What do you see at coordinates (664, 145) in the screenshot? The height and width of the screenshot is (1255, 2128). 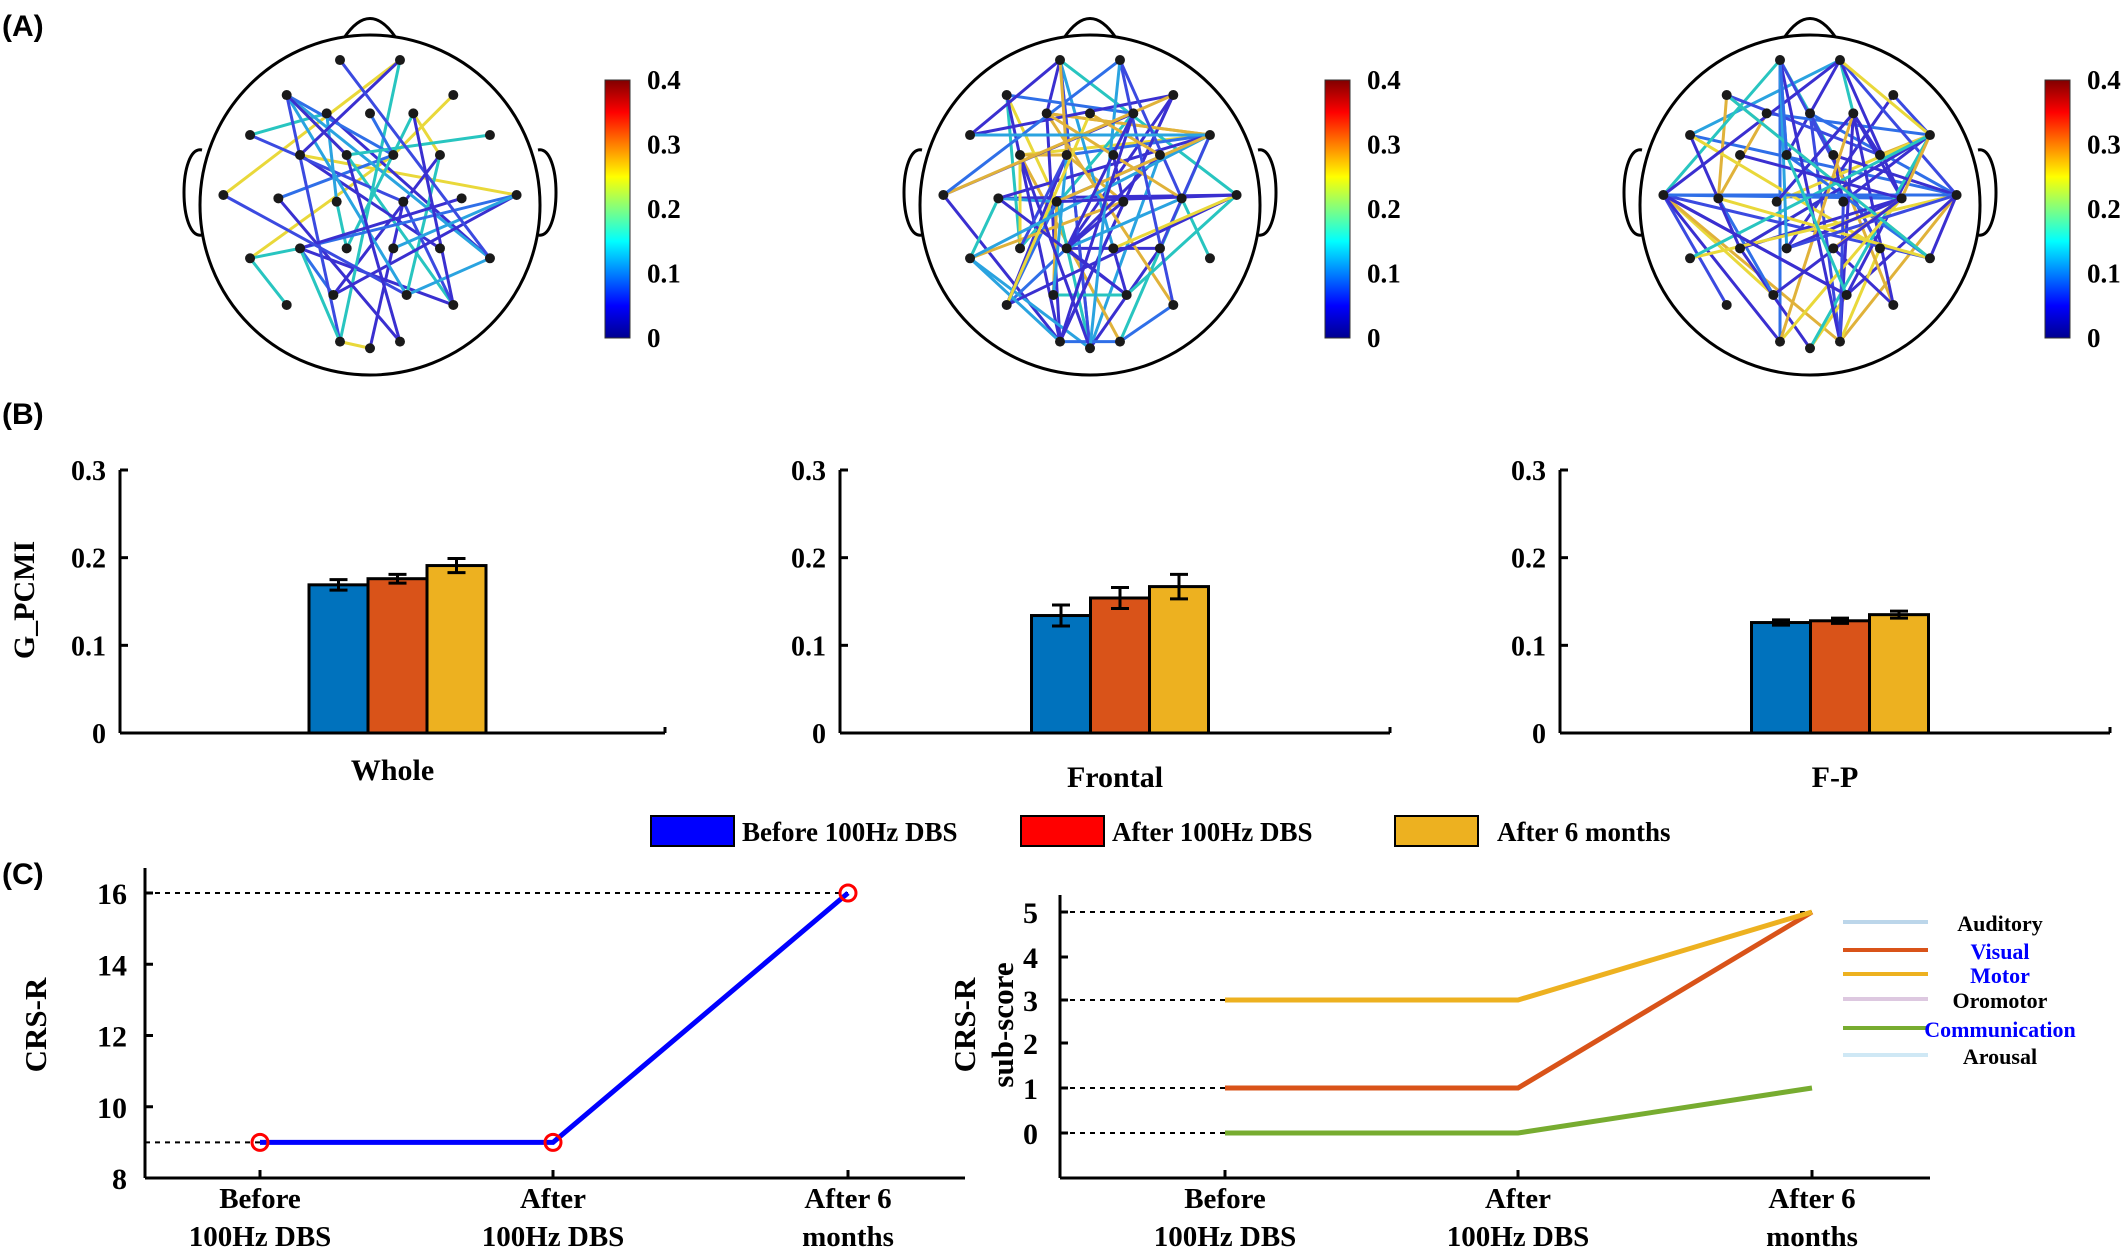 I see `colorbar-tick-label: 0.3` at bounding box center [664, 145].